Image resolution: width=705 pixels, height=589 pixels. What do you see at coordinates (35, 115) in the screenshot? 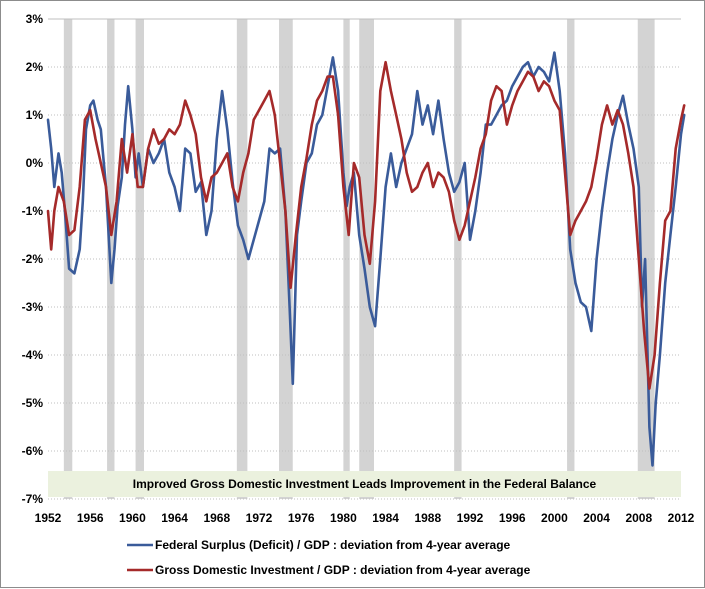
I see `y-tick-label: 1%` at bounding box center [35, 115].